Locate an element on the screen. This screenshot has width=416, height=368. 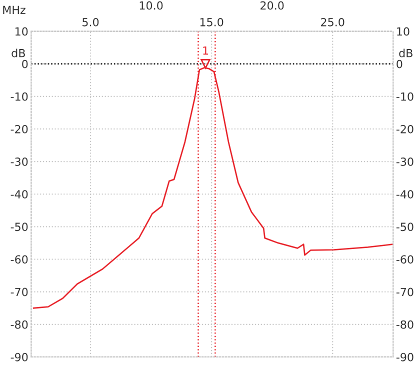
y-tick-label: -90 is located at coordinates (19, 357).